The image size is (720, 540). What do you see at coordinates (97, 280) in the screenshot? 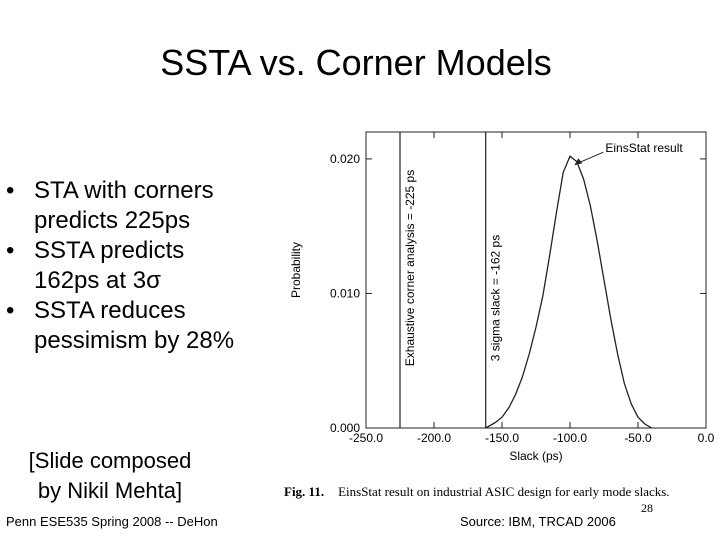
I see `bullet-text-line: 162ps at 3σ` at bounding box center [97, 280].